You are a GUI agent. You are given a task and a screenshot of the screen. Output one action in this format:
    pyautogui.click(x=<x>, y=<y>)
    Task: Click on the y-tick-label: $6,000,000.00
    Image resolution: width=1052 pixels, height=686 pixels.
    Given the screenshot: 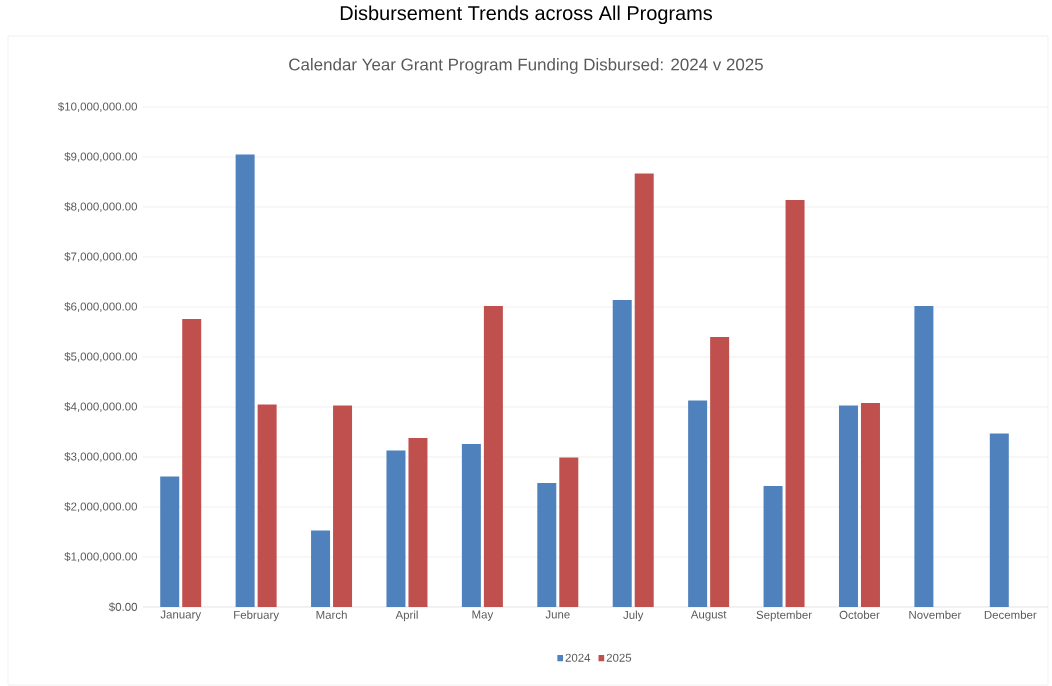 What is the action you would take?
    pyautogui.click(x=101, y=307)
    